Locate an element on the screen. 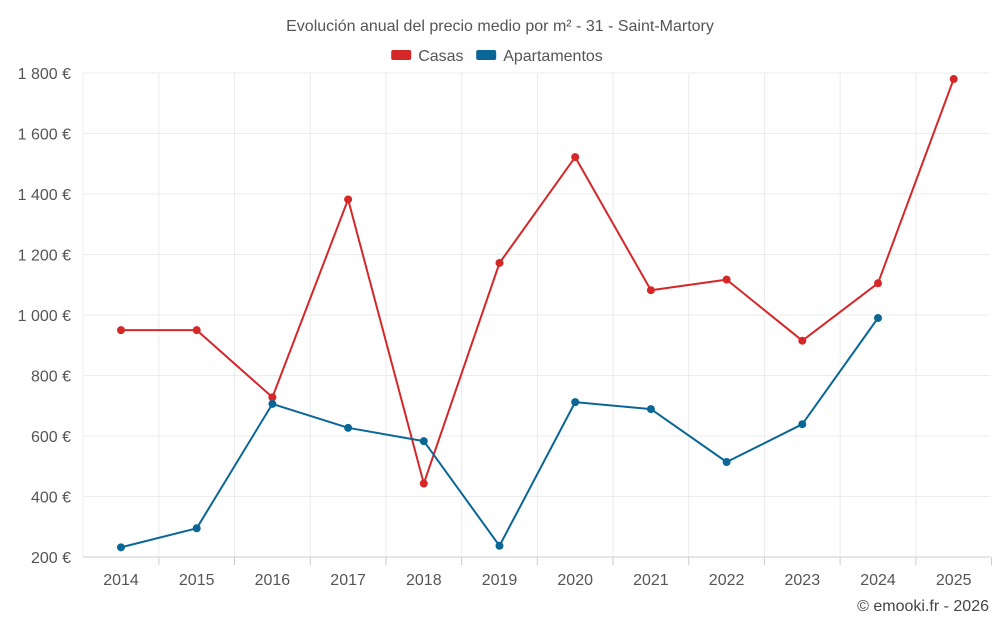  legend: Casas Apartamentos is located at coordinates (497, 56).